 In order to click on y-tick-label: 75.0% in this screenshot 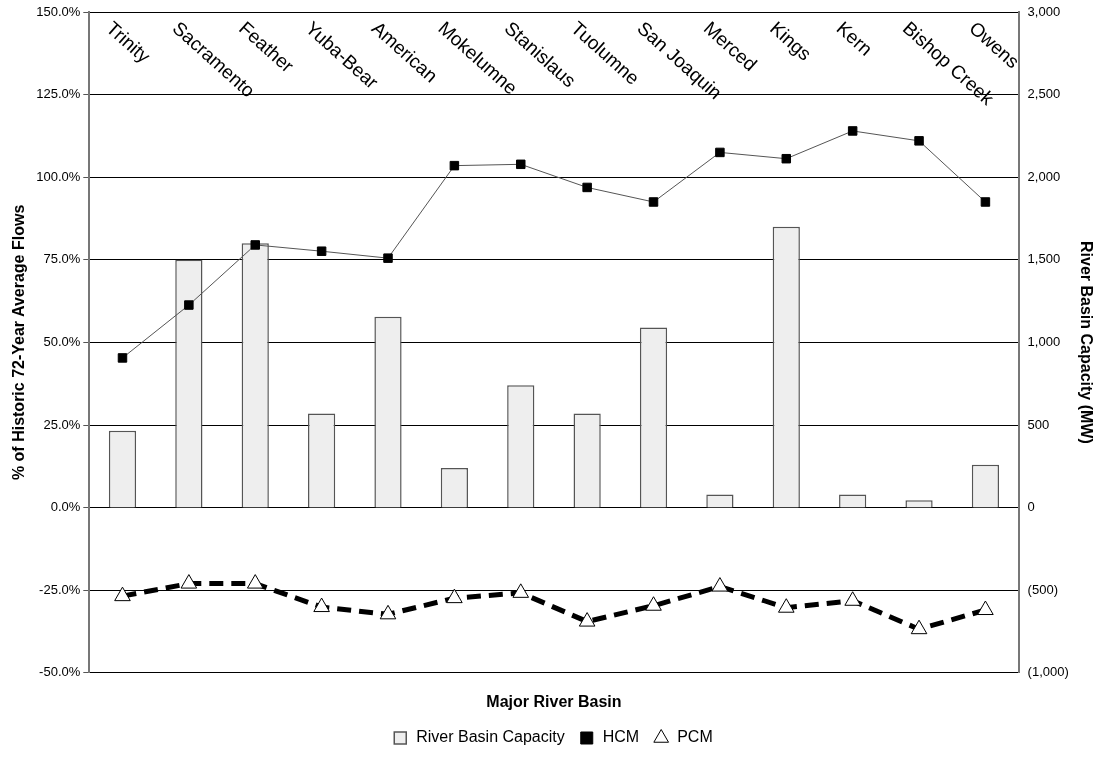, I will do `click(62, 259)`.